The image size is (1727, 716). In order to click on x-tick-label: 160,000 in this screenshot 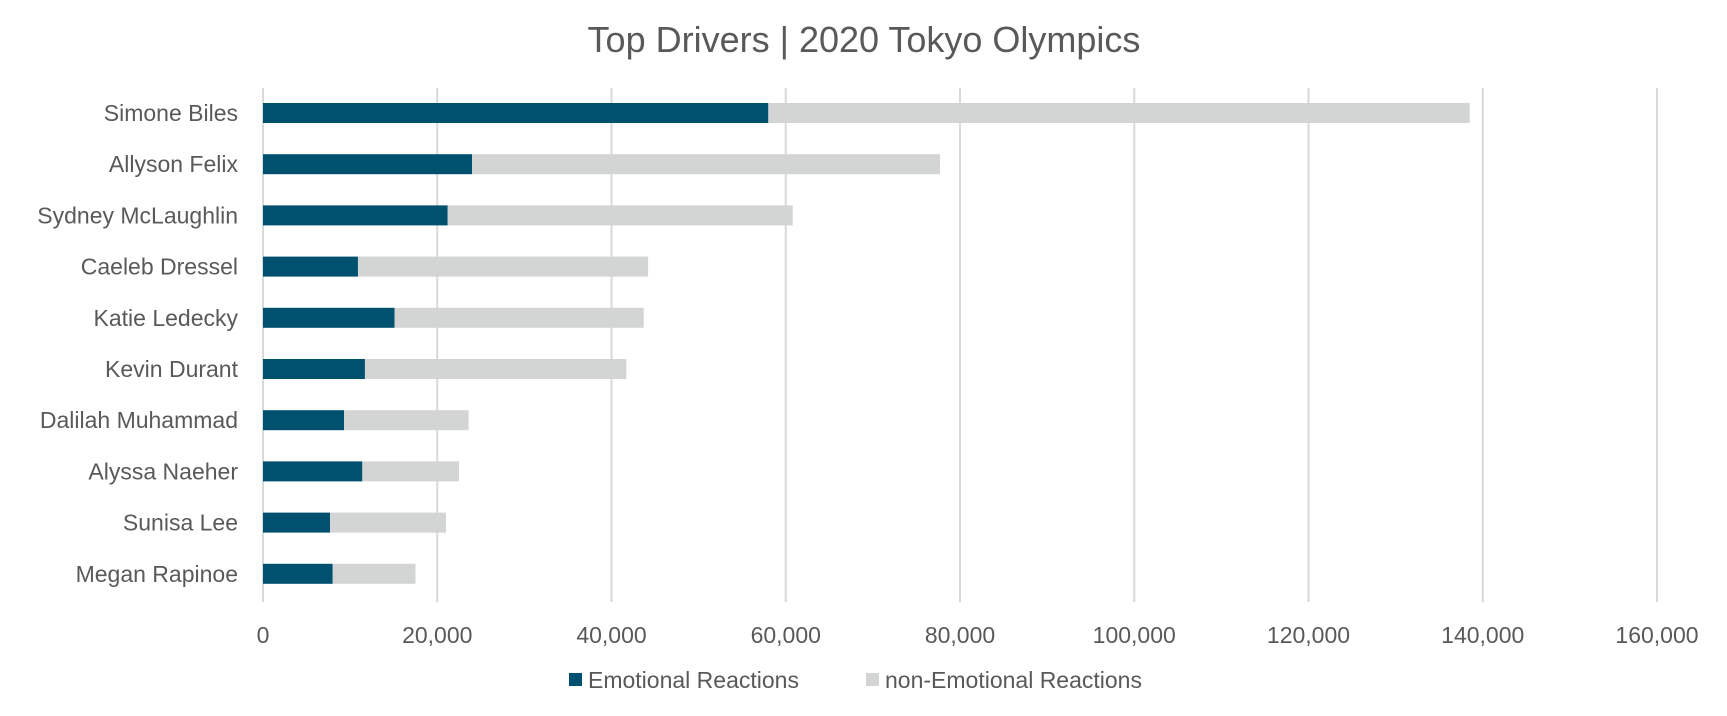, I will do `click(1656, 635)`.